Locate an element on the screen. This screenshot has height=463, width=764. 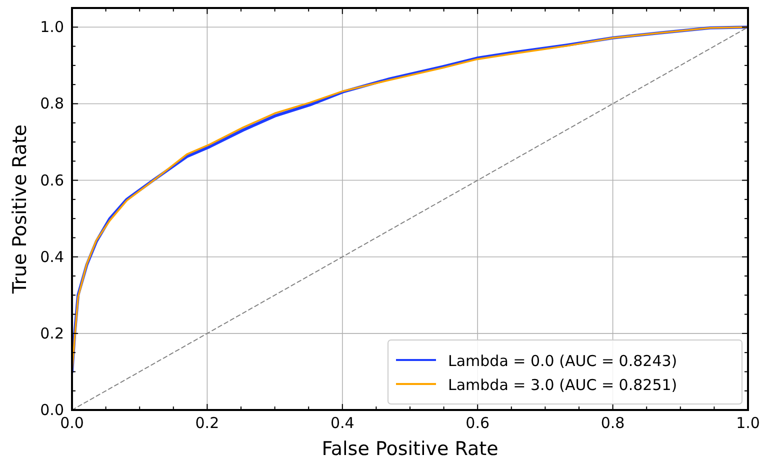
x-tick-label: 0.8 is located at coordinates (612, 423).